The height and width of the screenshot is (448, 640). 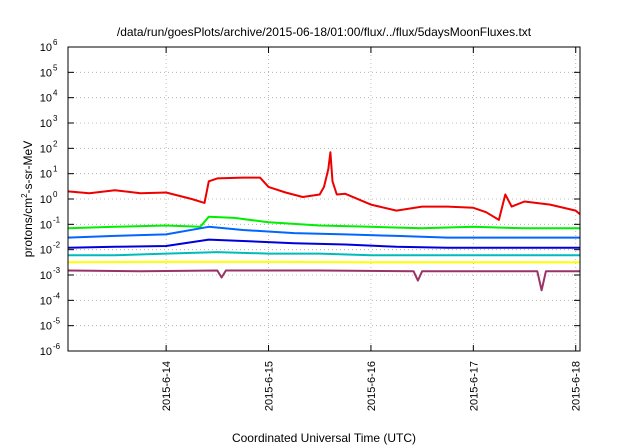 I want to click on x-tick-label: 2015-6-15, so click(x=270, y=386).